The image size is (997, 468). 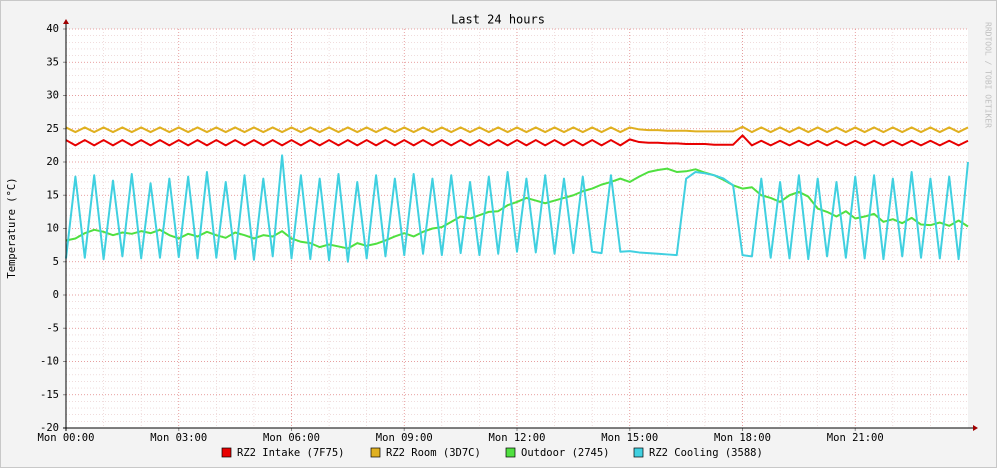 I want to click on y-axis-arrow, so click(x=66, y=21).